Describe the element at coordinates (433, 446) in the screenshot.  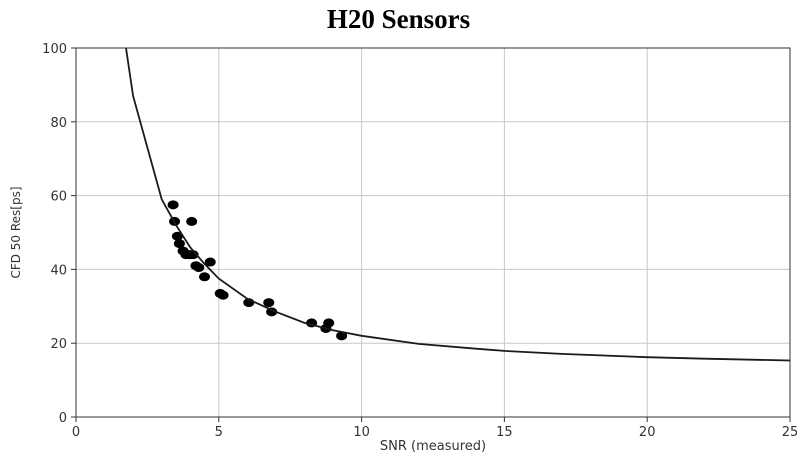
I see `x-axis-label: SNR (measured)` at that location.